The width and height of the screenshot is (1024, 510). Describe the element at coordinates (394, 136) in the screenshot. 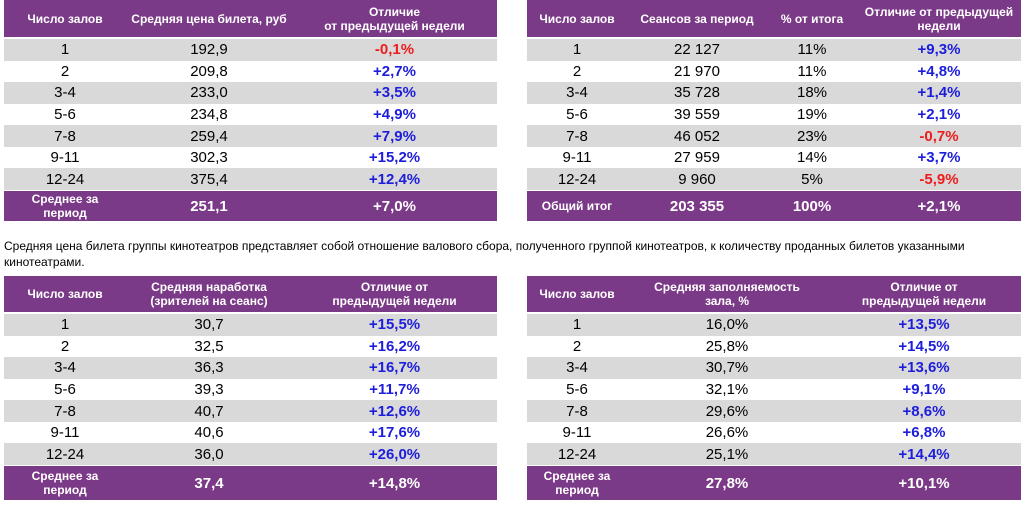

I see `cell-change: +7,9%` at that location.